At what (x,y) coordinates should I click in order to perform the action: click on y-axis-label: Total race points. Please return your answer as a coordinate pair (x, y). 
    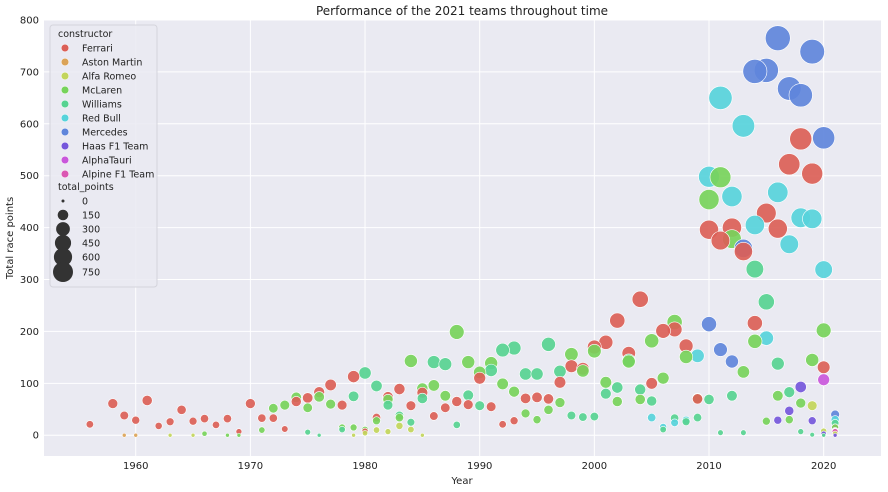
    Looking at the image, I should click on (10, 238).